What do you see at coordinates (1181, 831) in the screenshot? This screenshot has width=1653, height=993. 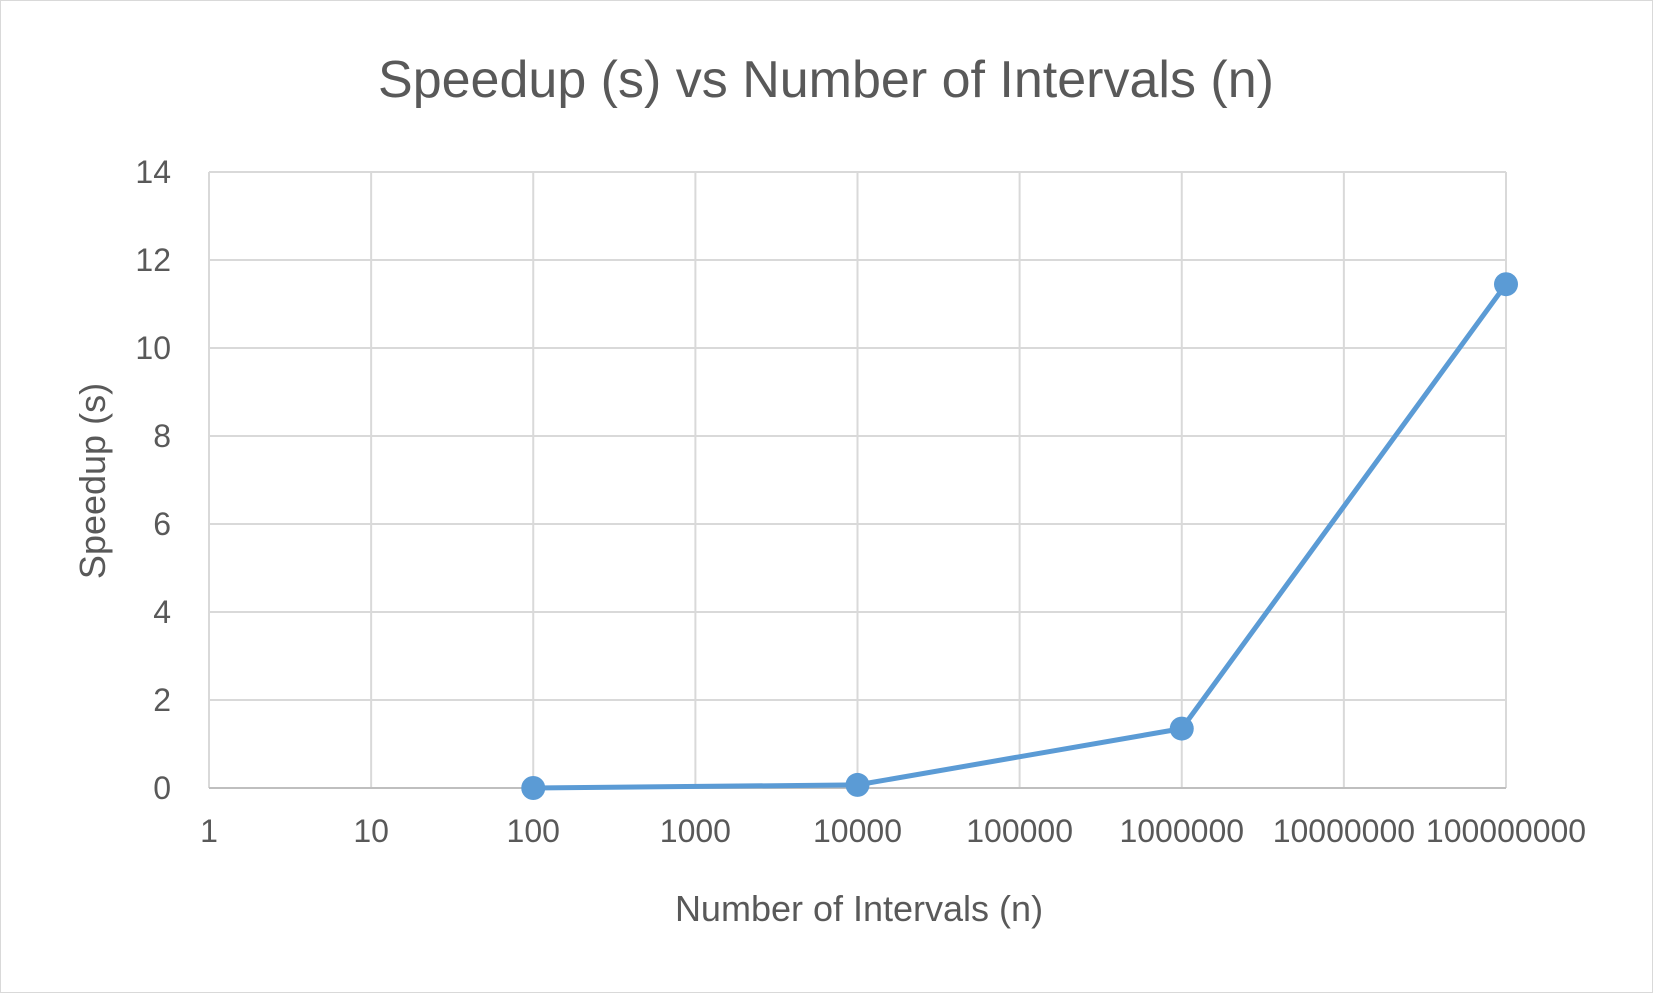 I see `x-tick-label: 1000000` at bounding box center [1181, 831].